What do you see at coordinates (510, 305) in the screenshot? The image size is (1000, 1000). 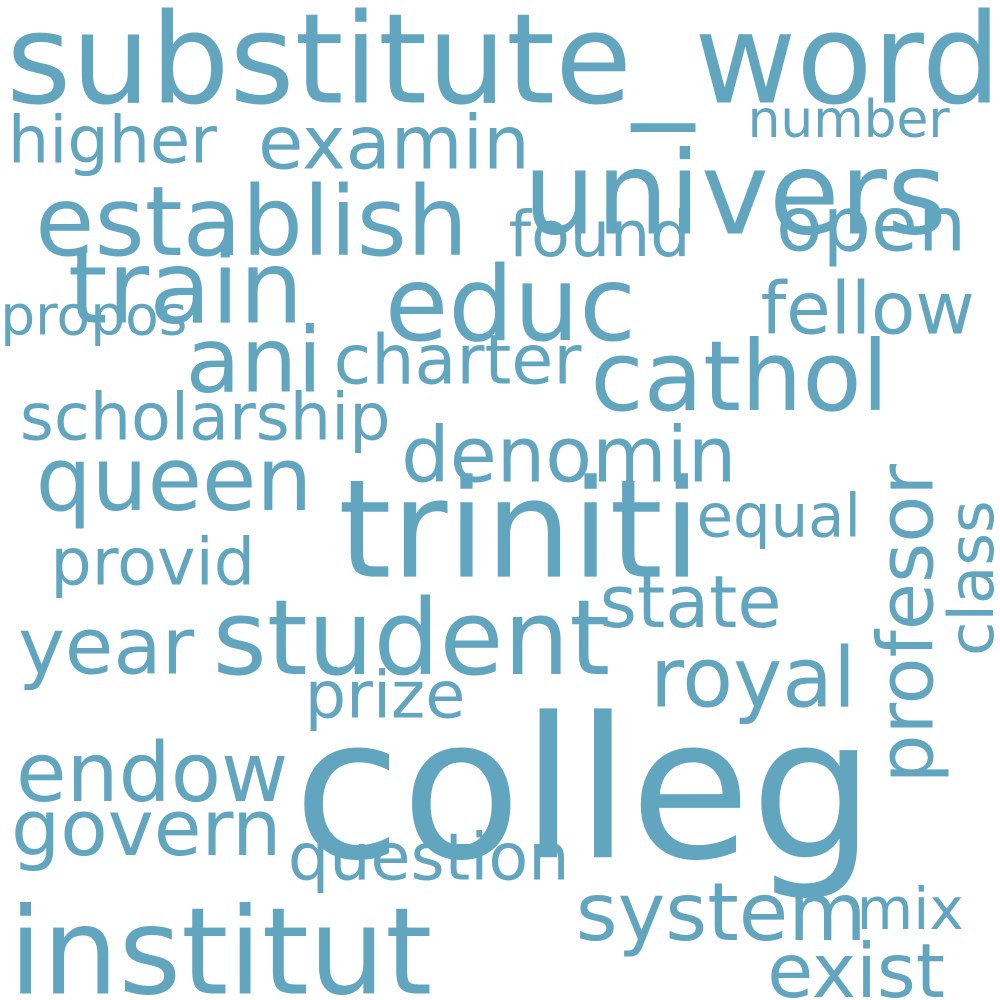 I see `word-educ: educ` at bounding box center [510, 305].